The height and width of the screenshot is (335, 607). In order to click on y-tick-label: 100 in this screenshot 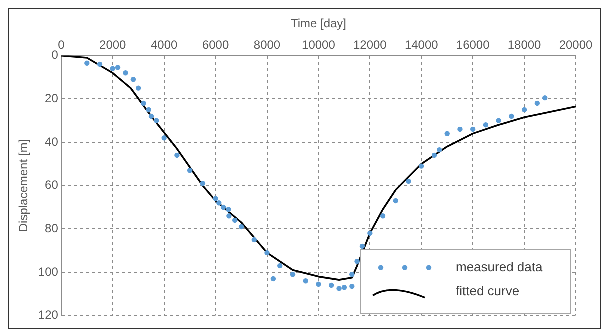, I will do `click(48, 271)`.